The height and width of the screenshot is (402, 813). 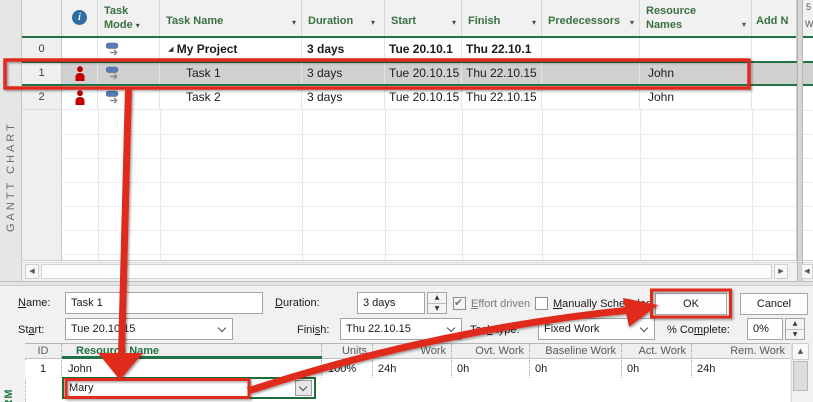 I want to click on resource-names-header: Resource Names ▾, so click(x=696, y=19).